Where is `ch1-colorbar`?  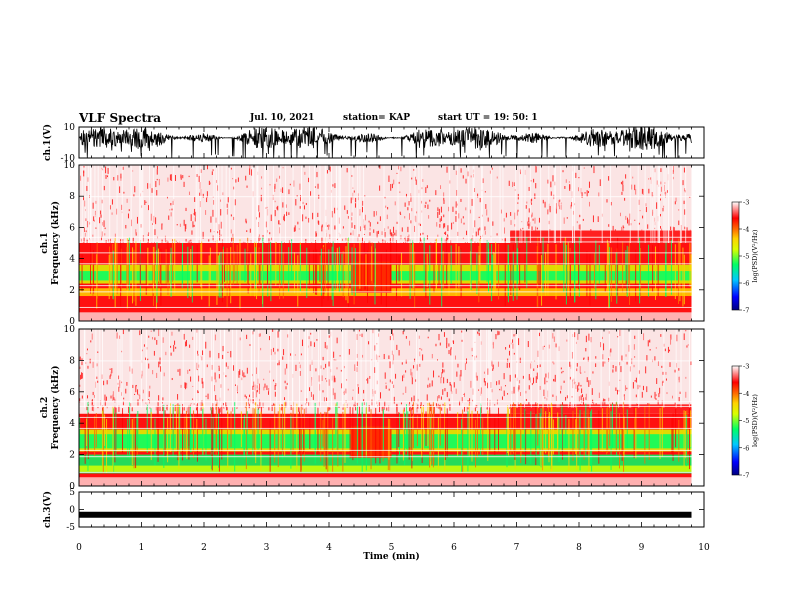 ch1-colorbar is located at coordinates (735, 256).